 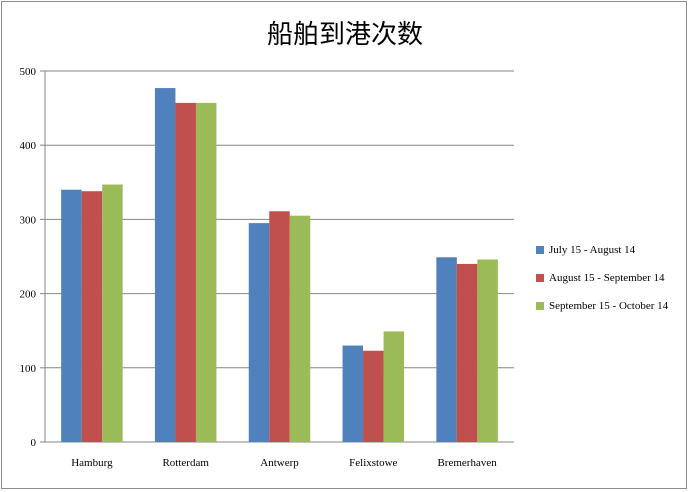 I want to click on legend-label-series-3: September 15 - October 14, so click(x=609, y=306).